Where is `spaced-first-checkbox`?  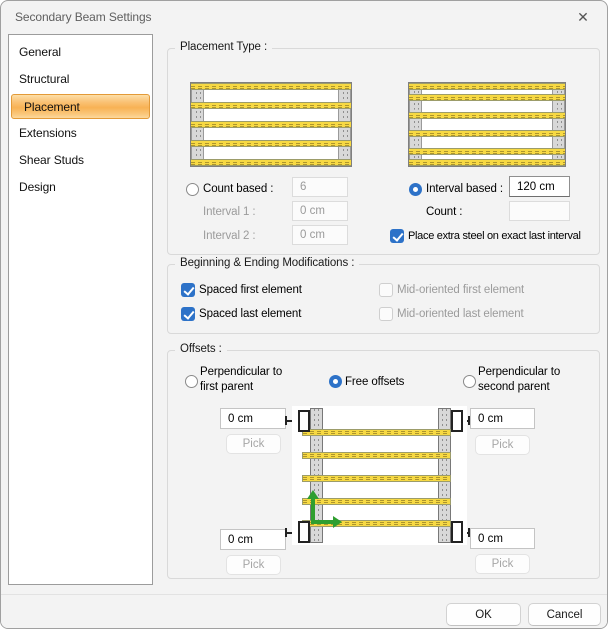
spaced-first-checkbox is located at coordinates (188, 290).